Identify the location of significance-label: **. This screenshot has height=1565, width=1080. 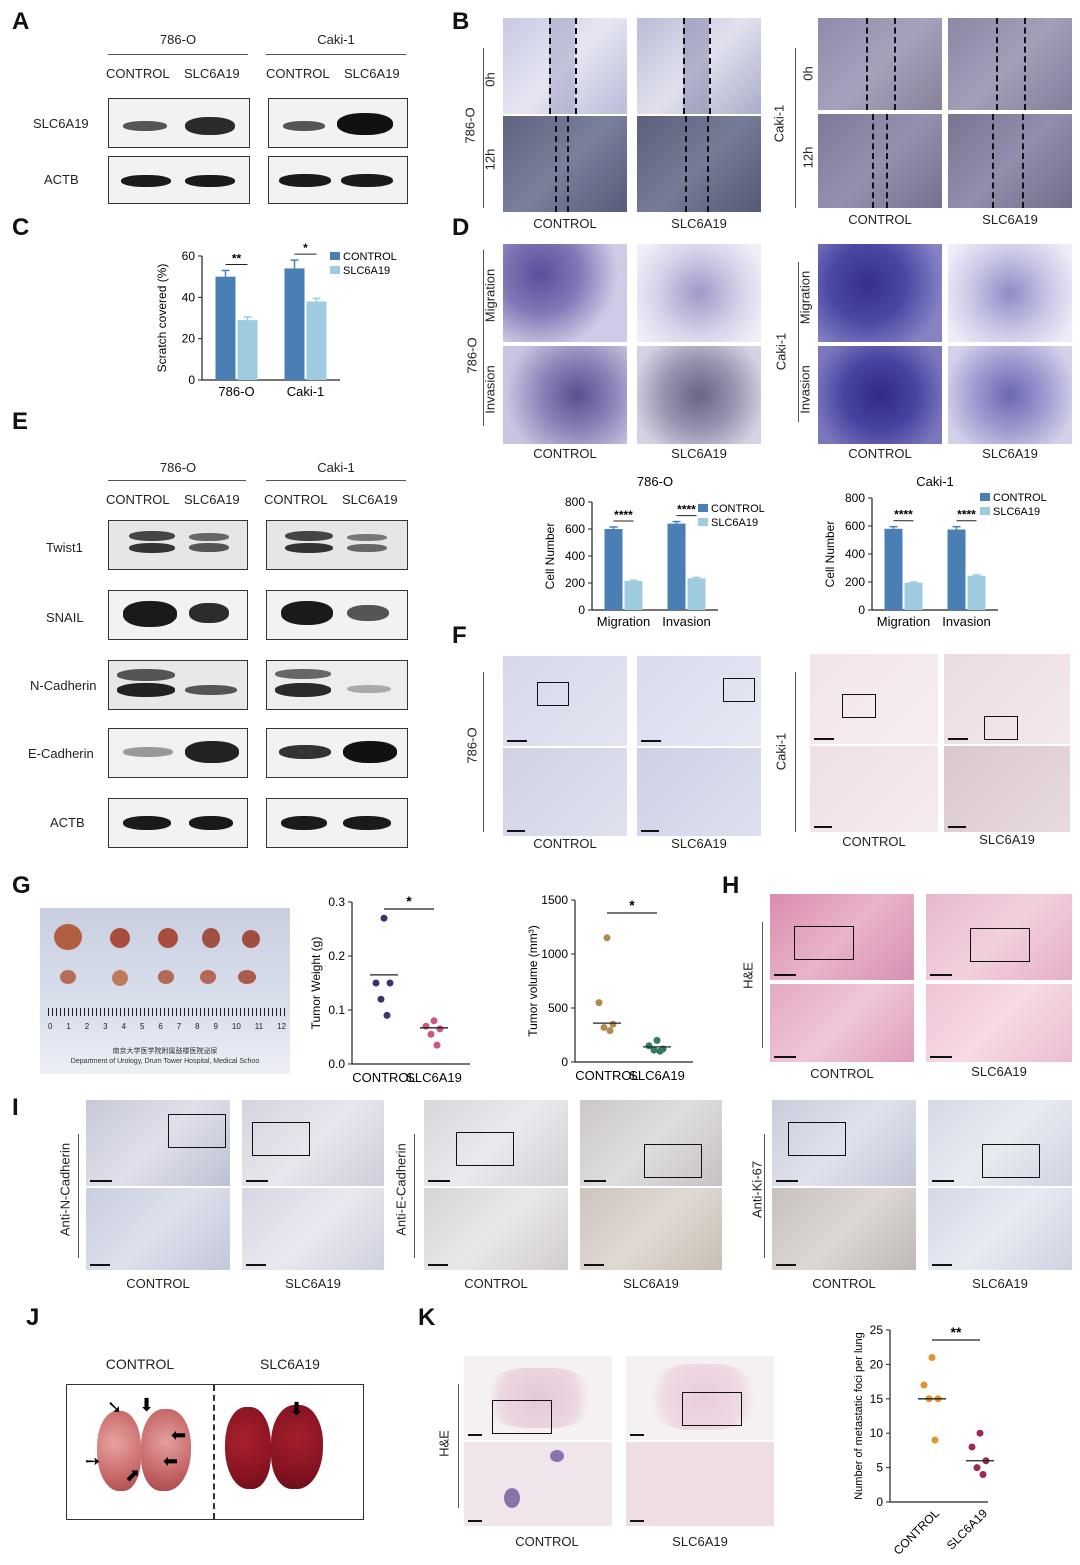
(237, 258).